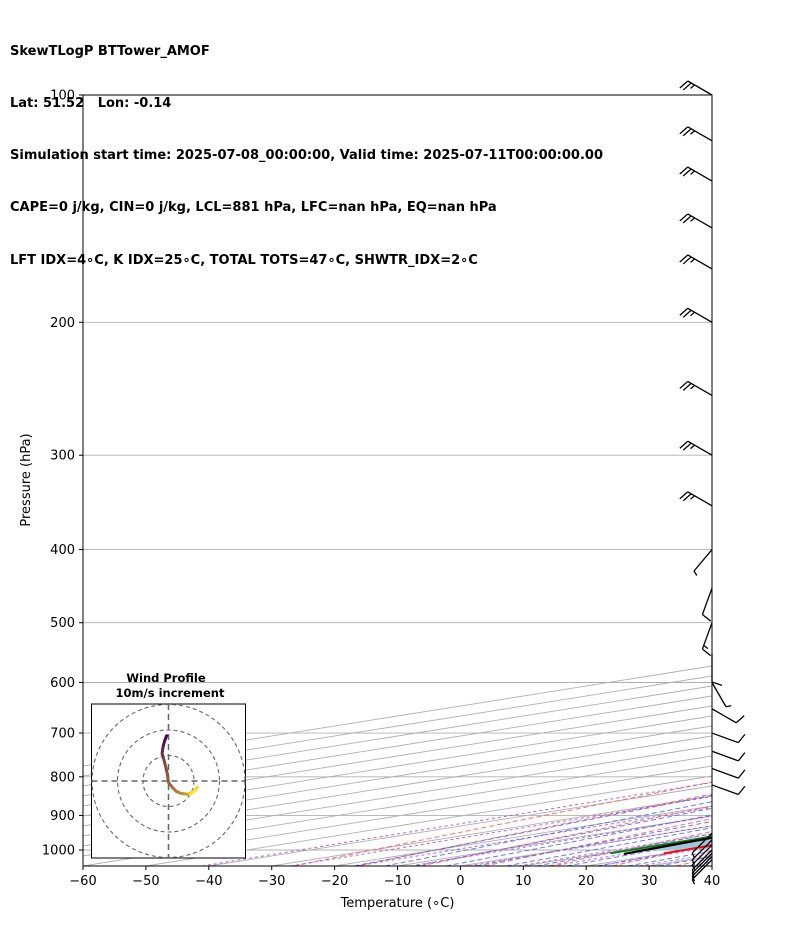 Image resolution: width=794 pixels, height=937 pixels. Describe the element at coordinates (168, 765) in the screenshot. I see `hodograph-inset: Wind Profile 10m/s increment` at that location.